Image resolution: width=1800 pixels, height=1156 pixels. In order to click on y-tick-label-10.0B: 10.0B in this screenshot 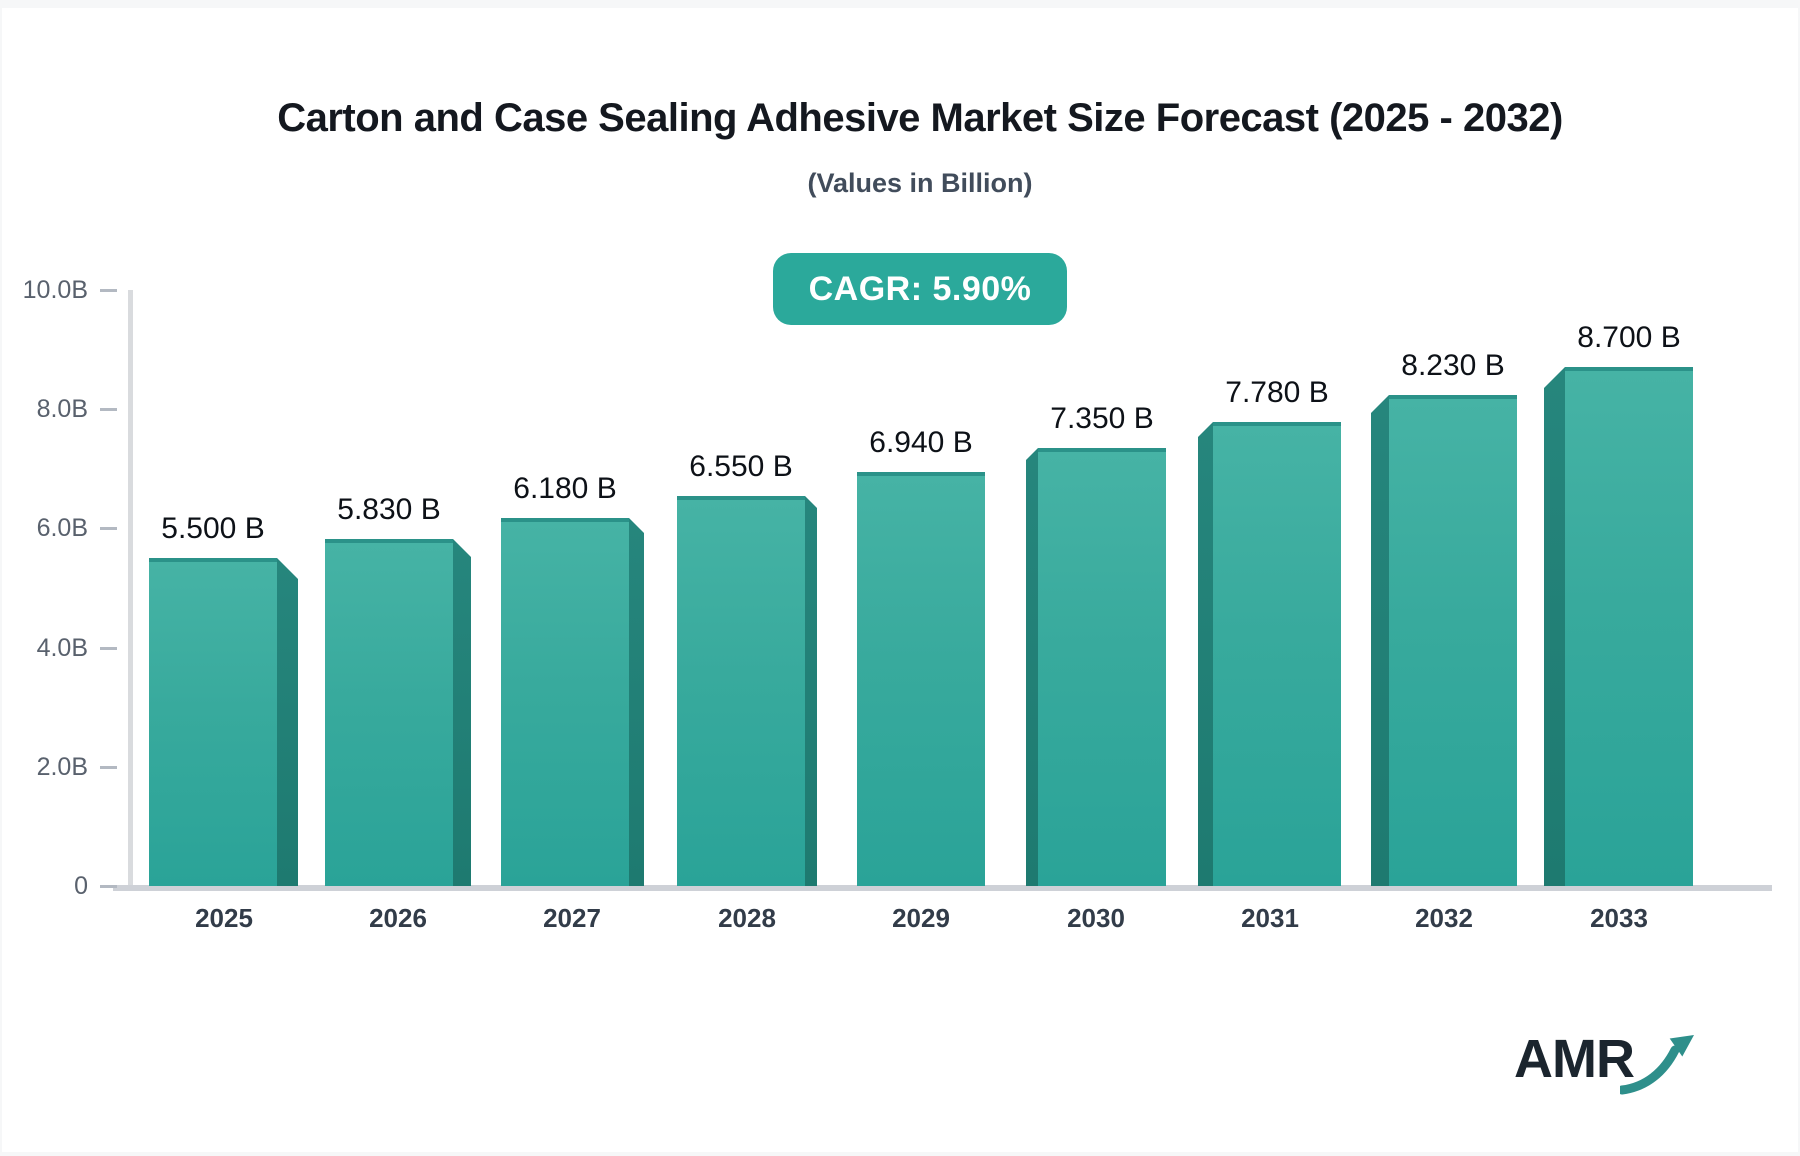, I will do `click(55, 290)`.